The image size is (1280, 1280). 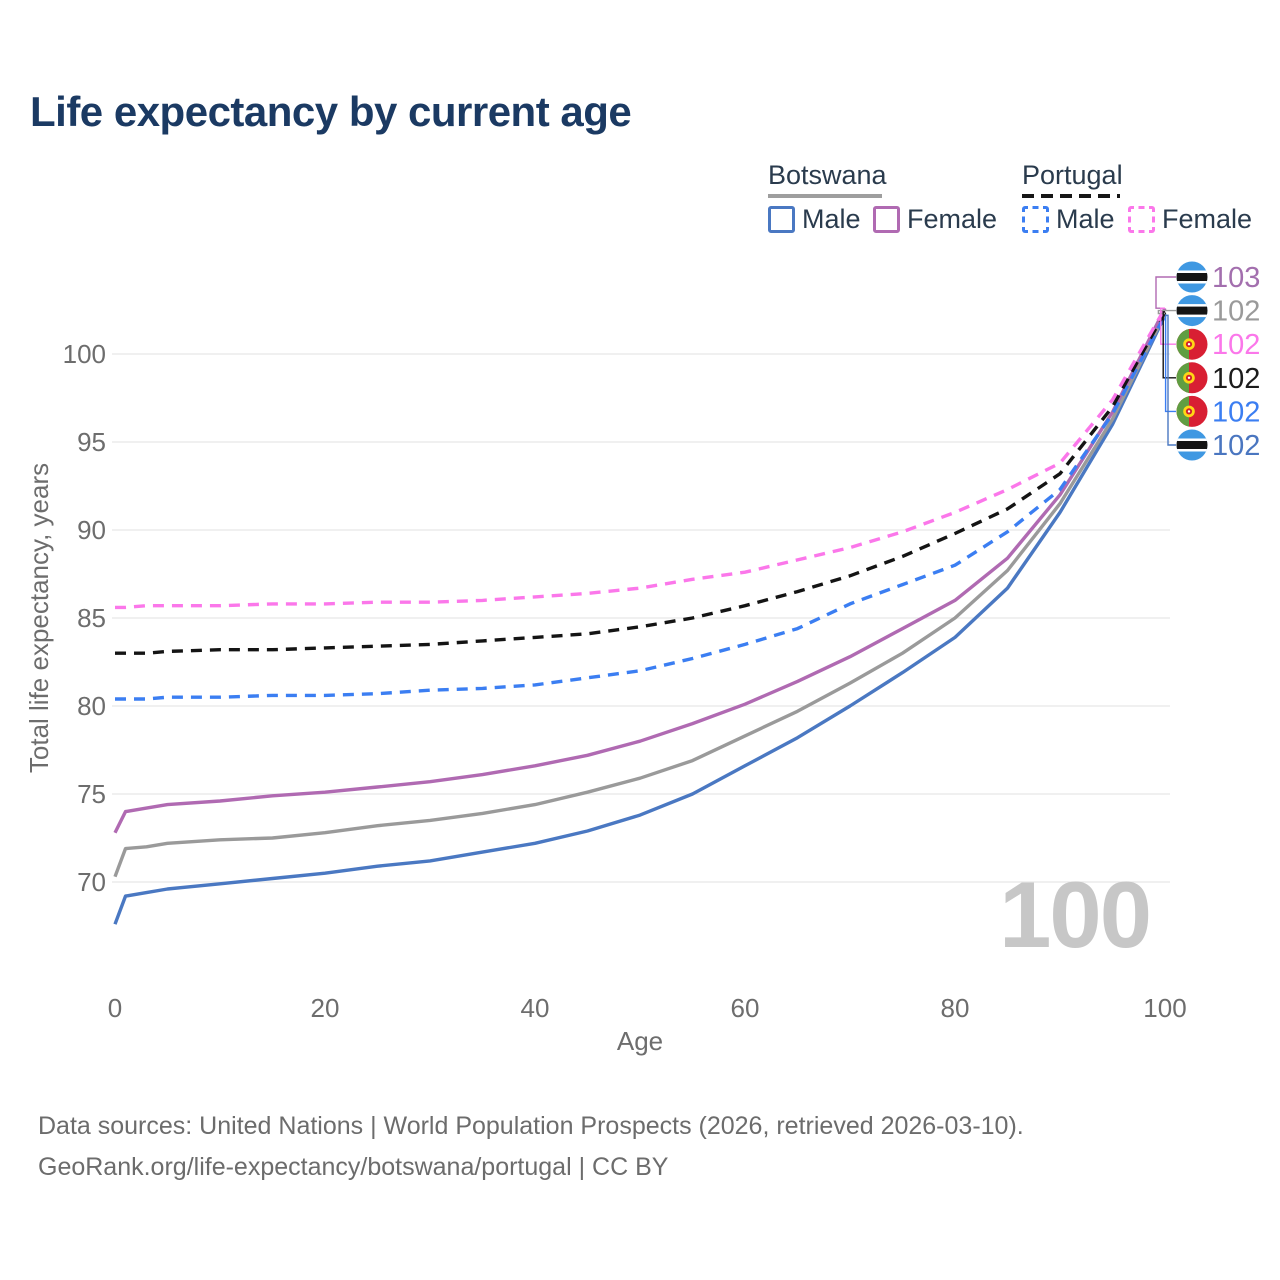 I want to click on age-indicator: 100, so click(x=1075, y=914).